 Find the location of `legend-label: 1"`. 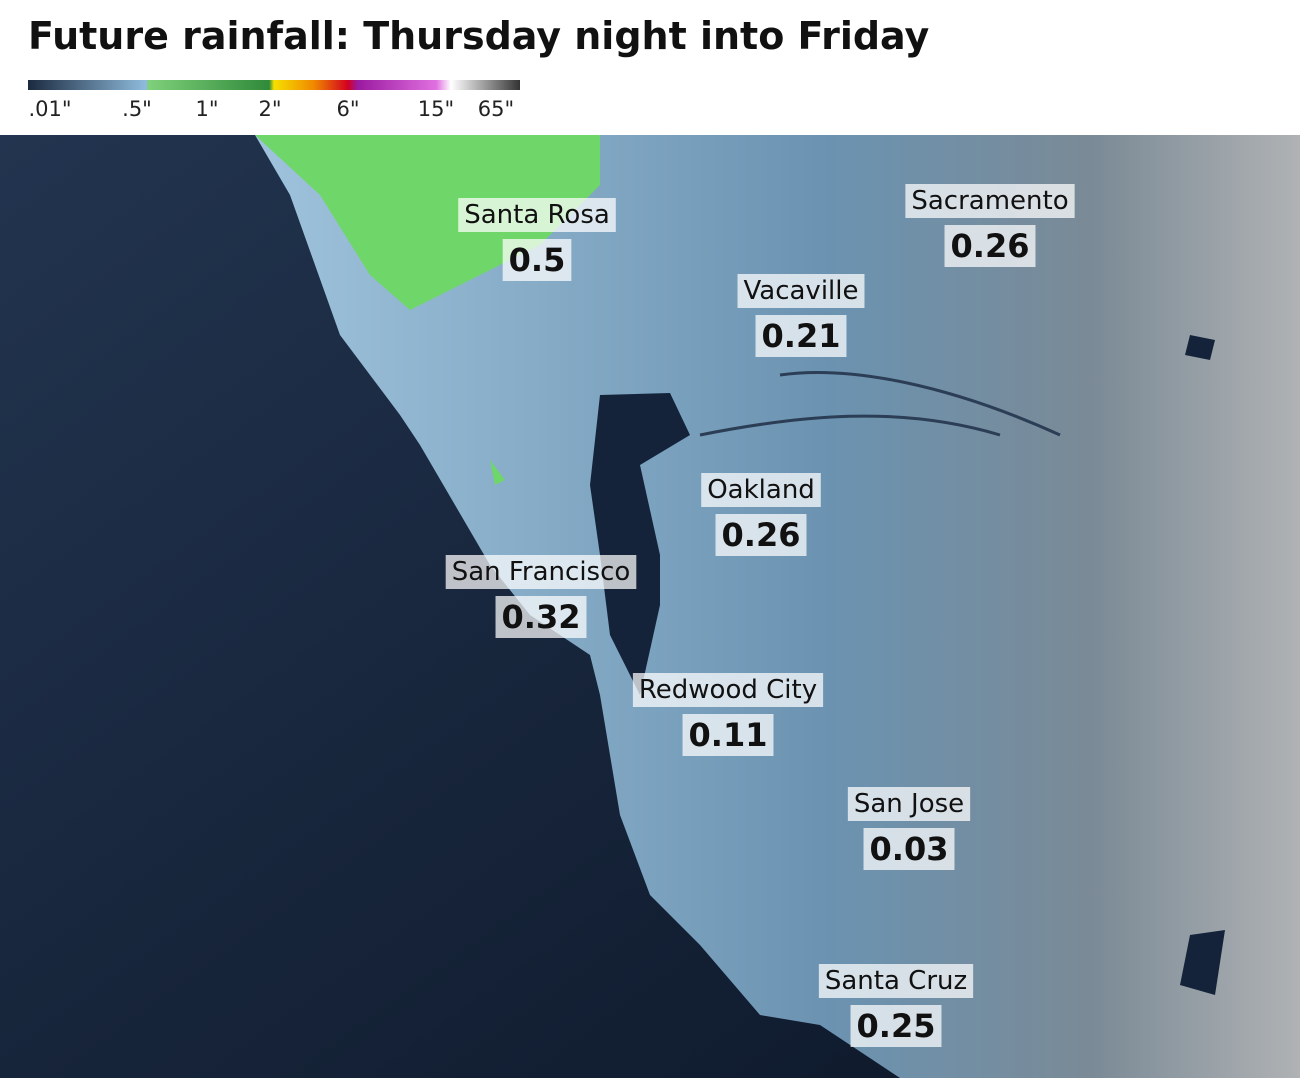

legend-label: 1" is located at coordinates (206, 109).